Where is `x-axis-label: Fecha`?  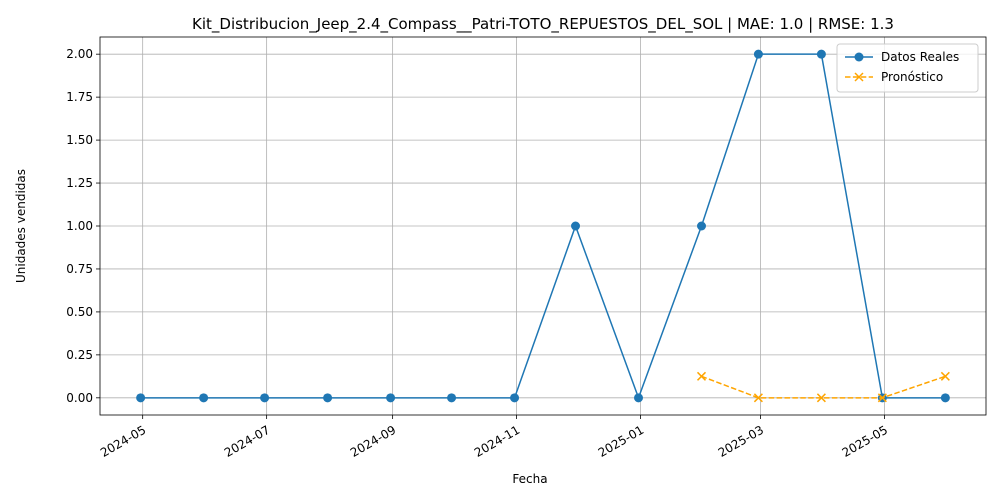
x-axis-label: Fecha is located at coordinates (529, 479).